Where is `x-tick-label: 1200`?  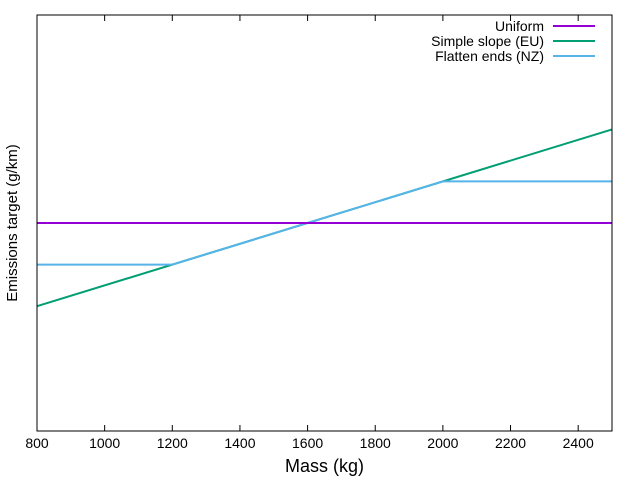
x-tick-label: 1200 is located at coordinates (172, 443).